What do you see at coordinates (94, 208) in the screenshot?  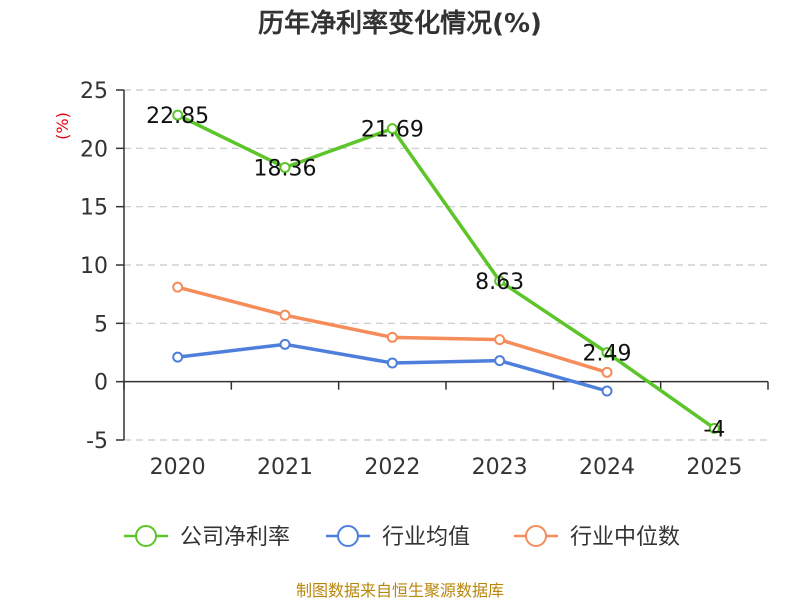 I see `y-tick-label: 15` at bounding box center [94, 208].